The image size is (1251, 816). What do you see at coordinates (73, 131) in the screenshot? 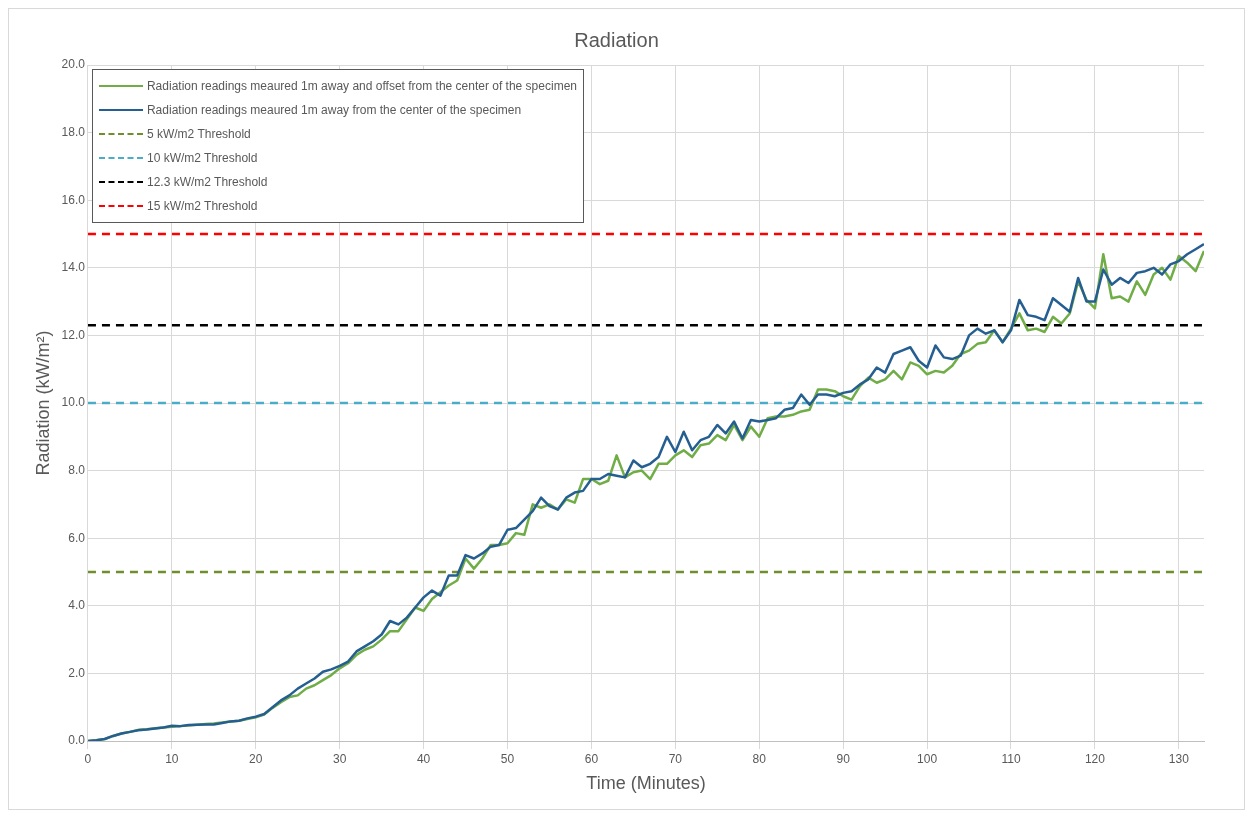
I see `y-tick-label: 18.0` at bounding box center [73, 131].